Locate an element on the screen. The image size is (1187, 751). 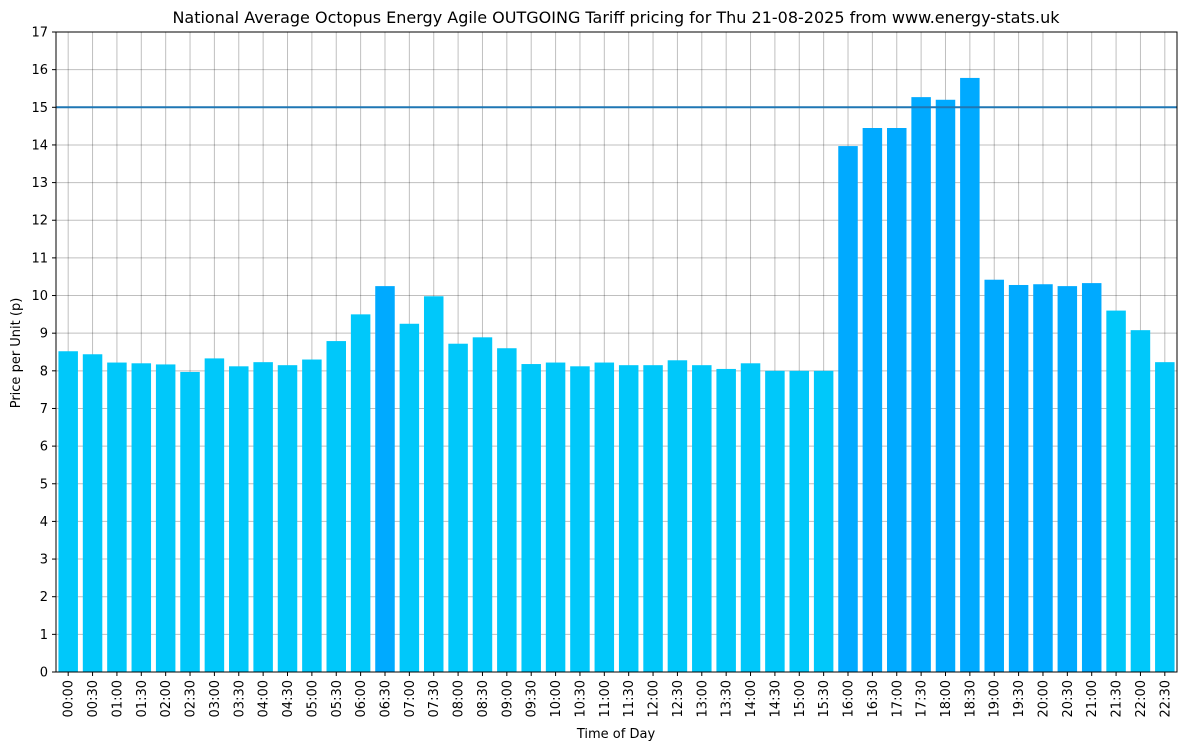
x-tick-label: 01:00 is located at coordinates (117, 698).